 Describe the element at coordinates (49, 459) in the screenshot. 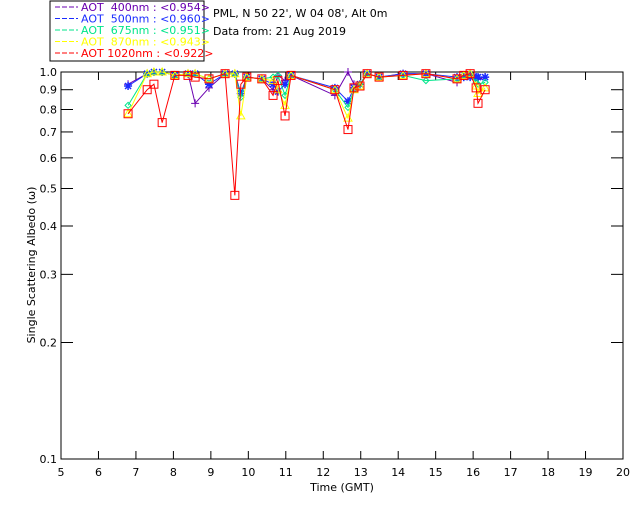

I see `y-tick-label: 0.1` at that location.